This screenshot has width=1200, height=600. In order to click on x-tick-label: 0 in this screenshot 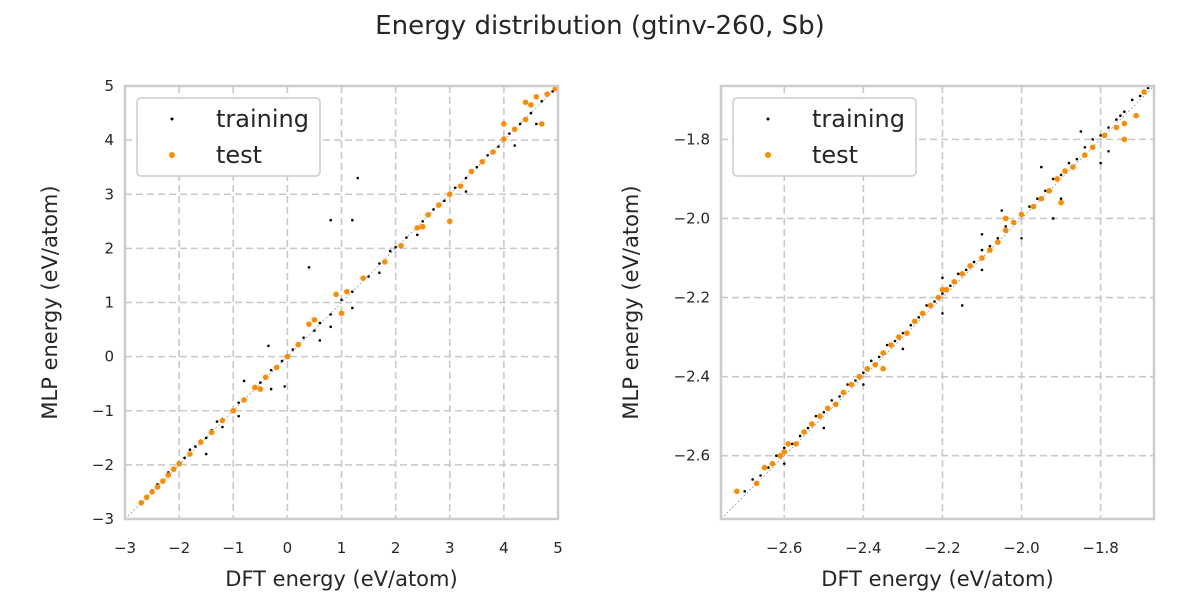, I will do `click(288, 548)`.